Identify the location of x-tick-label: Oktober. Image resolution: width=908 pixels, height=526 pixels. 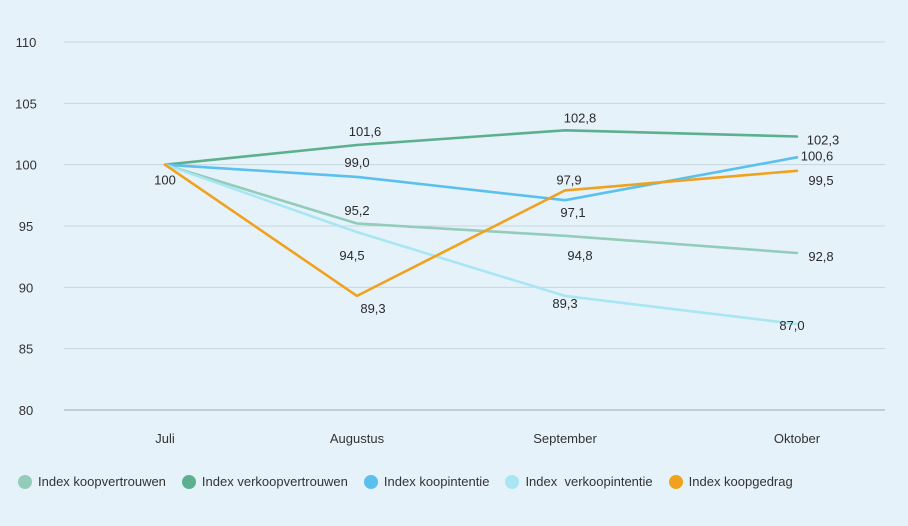
(797, 438).